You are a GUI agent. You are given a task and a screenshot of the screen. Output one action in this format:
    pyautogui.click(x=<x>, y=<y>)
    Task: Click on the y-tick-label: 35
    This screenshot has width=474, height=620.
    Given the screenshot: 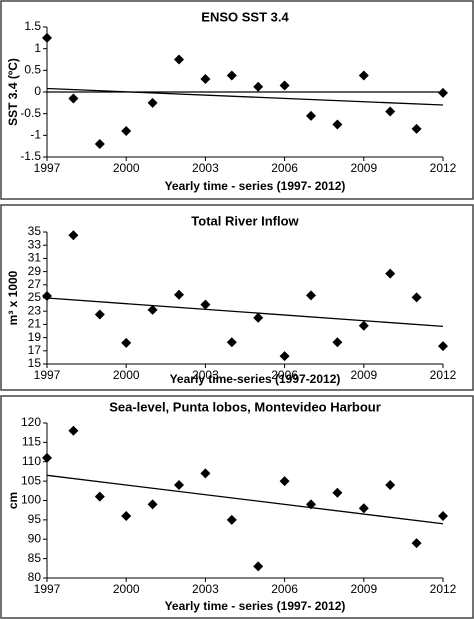 What is the action you would take?
    pyautogui.click(x=35, y=231)
    